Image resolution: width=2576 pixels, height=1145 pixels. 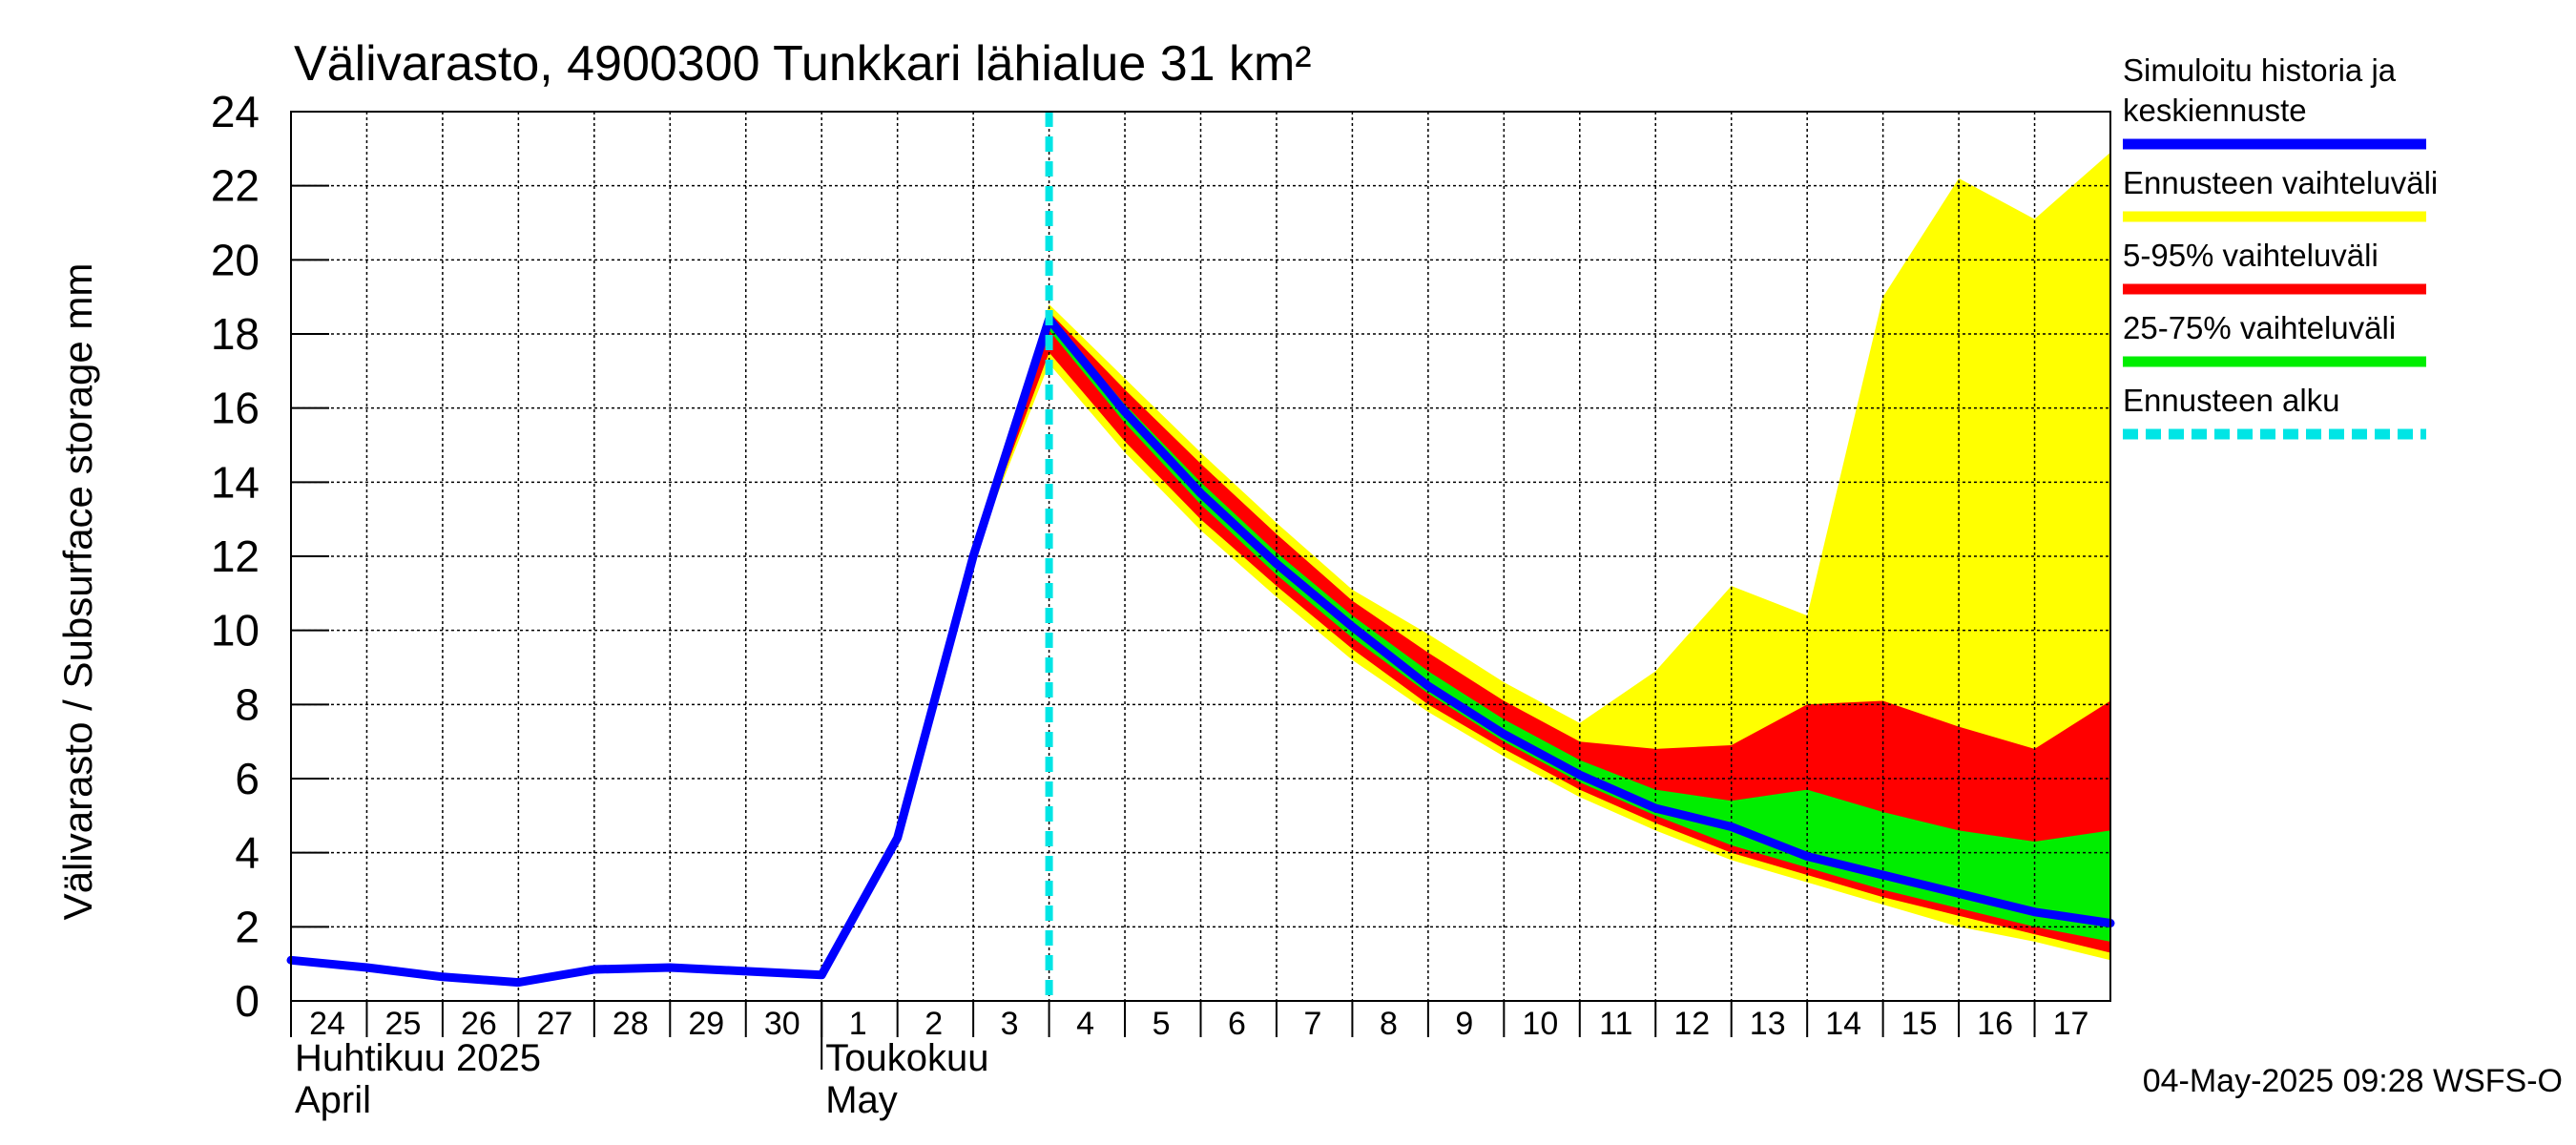 I want to click on legend-label: Ennusteen alku, so click(x=2231, y=401).